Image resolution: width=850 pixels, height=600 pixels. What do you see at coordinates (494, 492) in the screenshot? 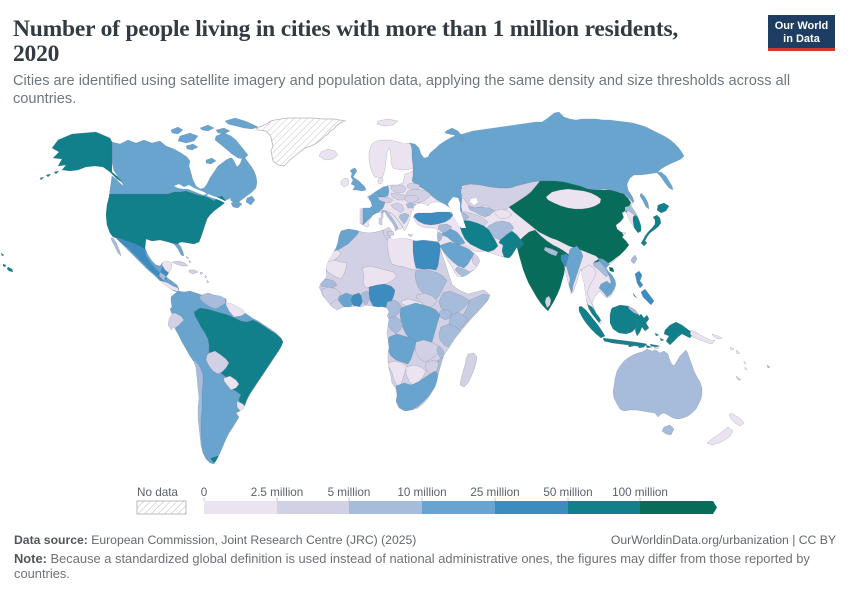
I see `svg-text: 25 million` at bounding box center [494, 492].